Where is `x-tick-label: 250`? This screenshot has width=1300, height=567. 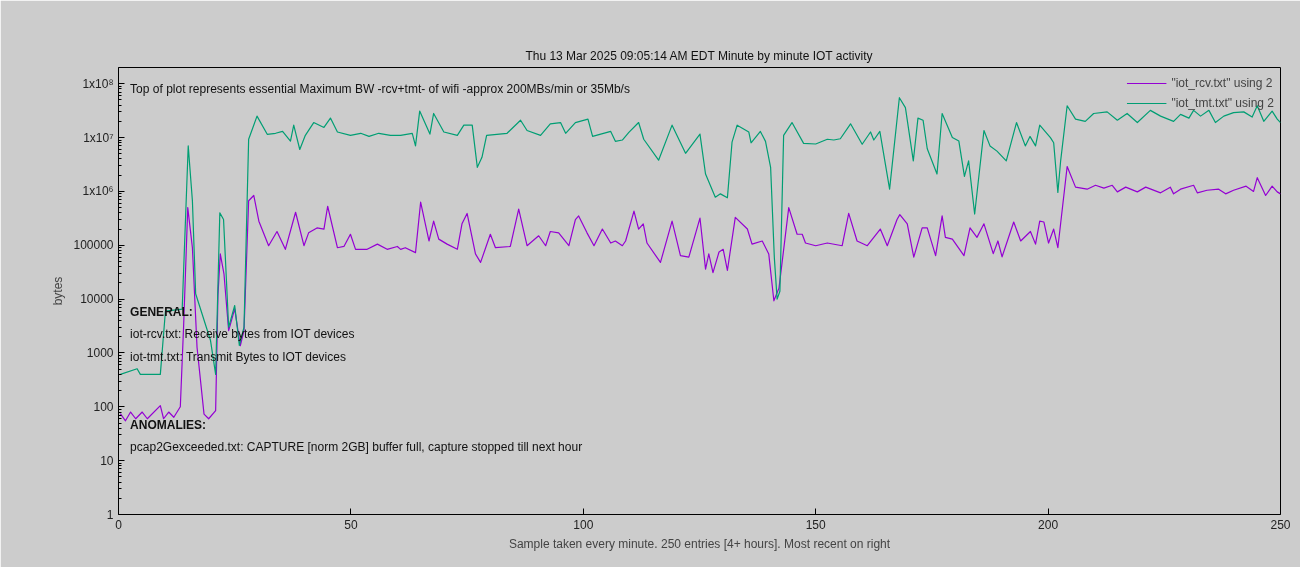
x-tick-label: 250 is located at coordinates (1280, 524).